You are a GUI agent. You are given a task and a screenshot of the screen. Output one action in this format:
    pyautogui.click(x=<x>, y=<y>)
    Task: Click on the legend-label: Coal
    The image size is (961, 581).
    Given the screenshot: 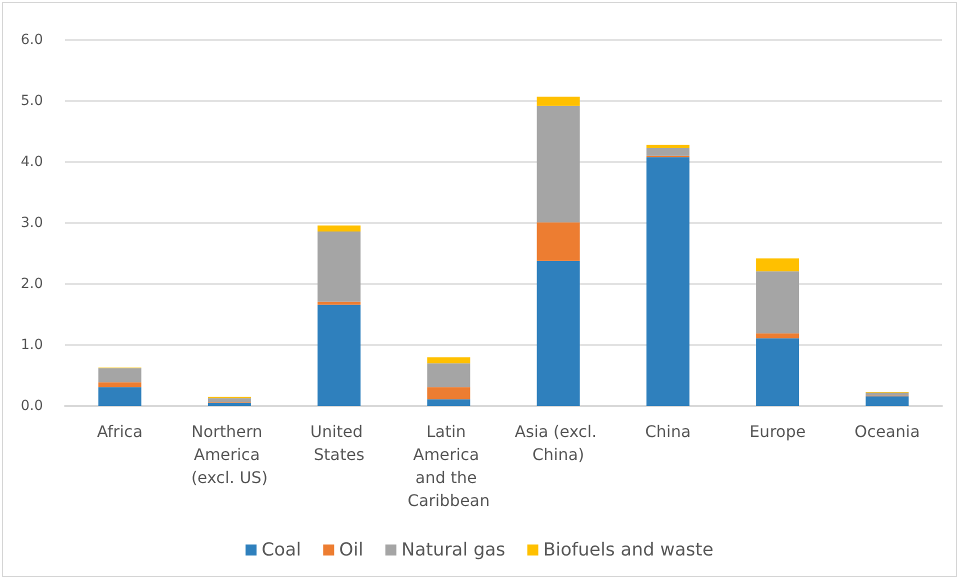 What is the action you would take?
    pyautogui.click(x=282, y=550)
    